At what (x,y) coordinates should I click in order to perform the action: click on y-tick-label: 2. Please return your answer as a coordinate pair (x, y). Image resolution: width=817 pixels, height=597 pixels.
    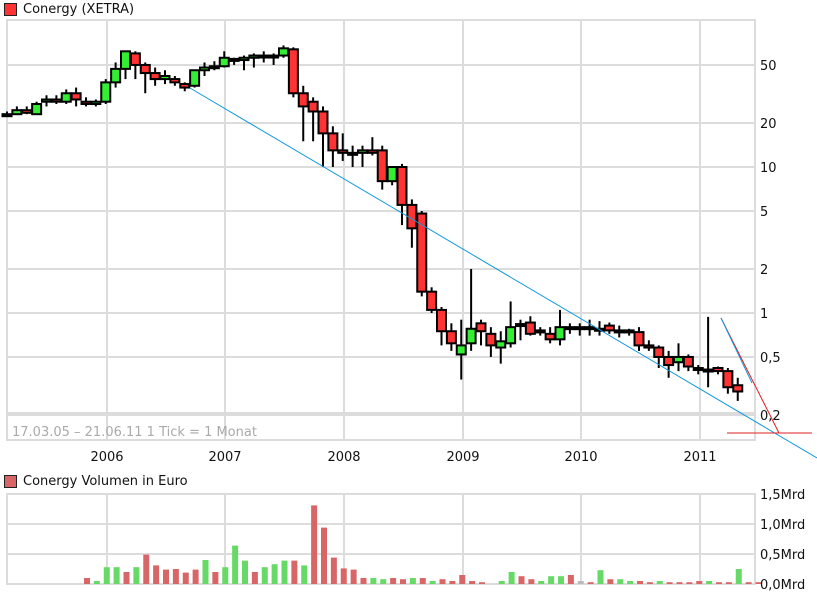
    Looking at the image, I should click on (764, 270).